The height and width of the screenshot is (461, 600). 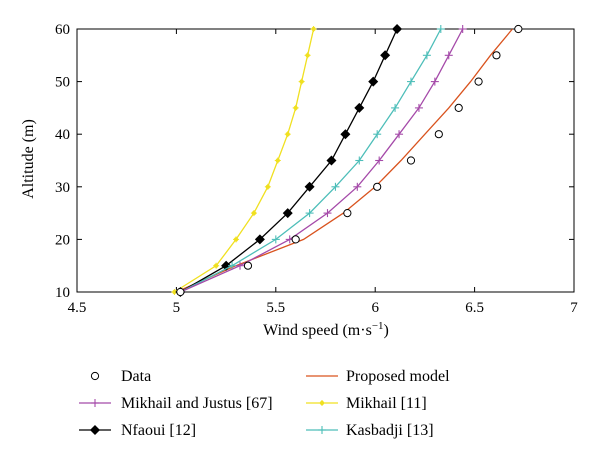 What do you see at coordinates (398, 376) in the screenshot?
I see `legend-label: Proposed model` at bounding box center [398, 376].